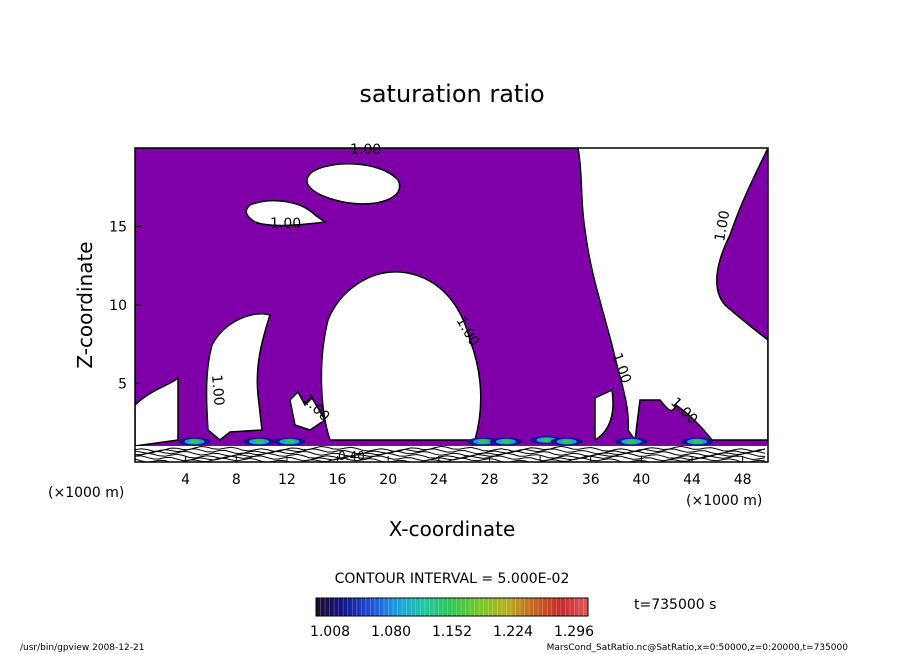 The height and width of the screenshot is (654, 904). What do you see at coordinates (675, 605) in the screenshot?
I see `time-label: t=735000 s` at bounding box center [675, 605].